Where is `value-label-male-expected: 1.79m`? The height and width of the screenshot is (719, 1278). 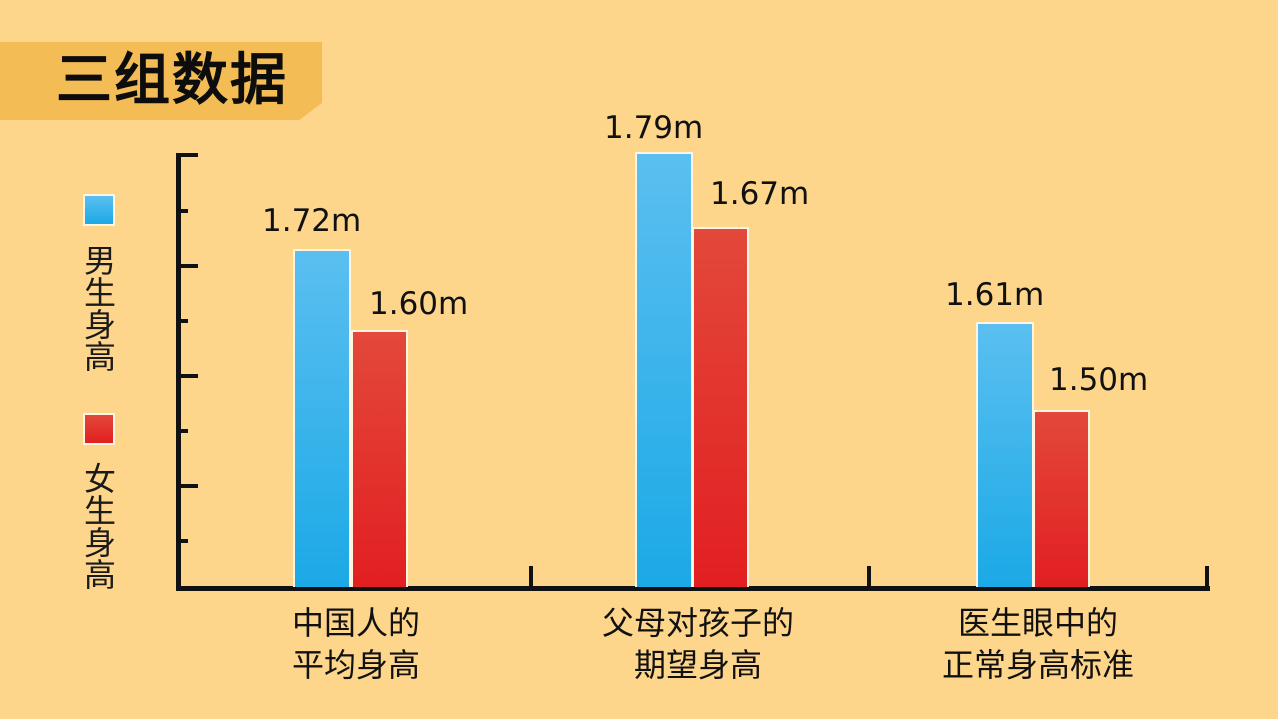 value-label-male-expected: 1.79m is located at coordinates (654, 128).